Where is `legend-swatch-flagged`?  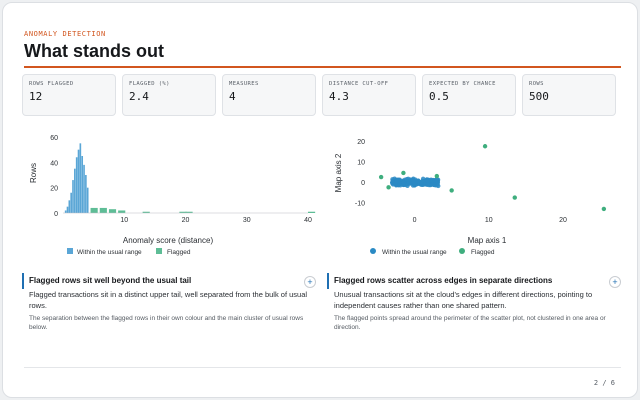
legend-swatch-flagged is located at coordinates (159, 251).